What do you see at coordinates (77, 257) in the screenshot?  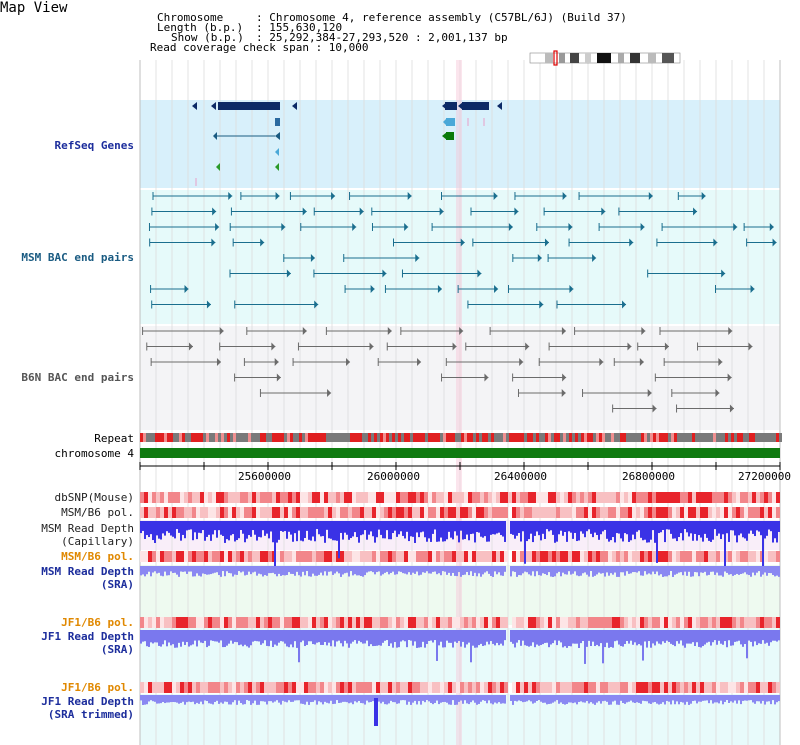 I see `label-msm-bac: MSM BAC end pairs` at bounding box center [77, 257].